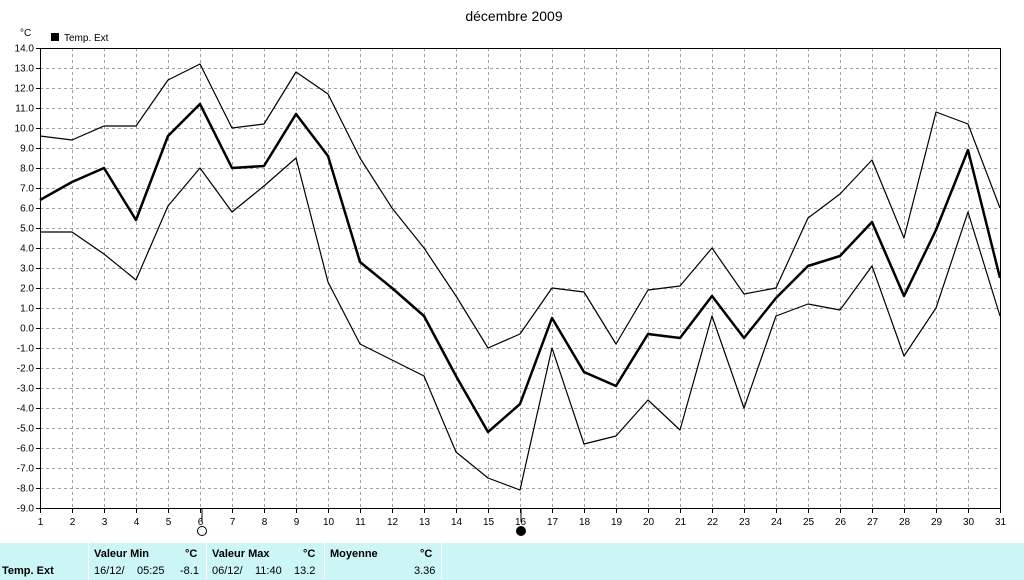 The width and height of the screenshot is (1024, 580). I want to click on x-tick-label: 15, so click(489, 522).